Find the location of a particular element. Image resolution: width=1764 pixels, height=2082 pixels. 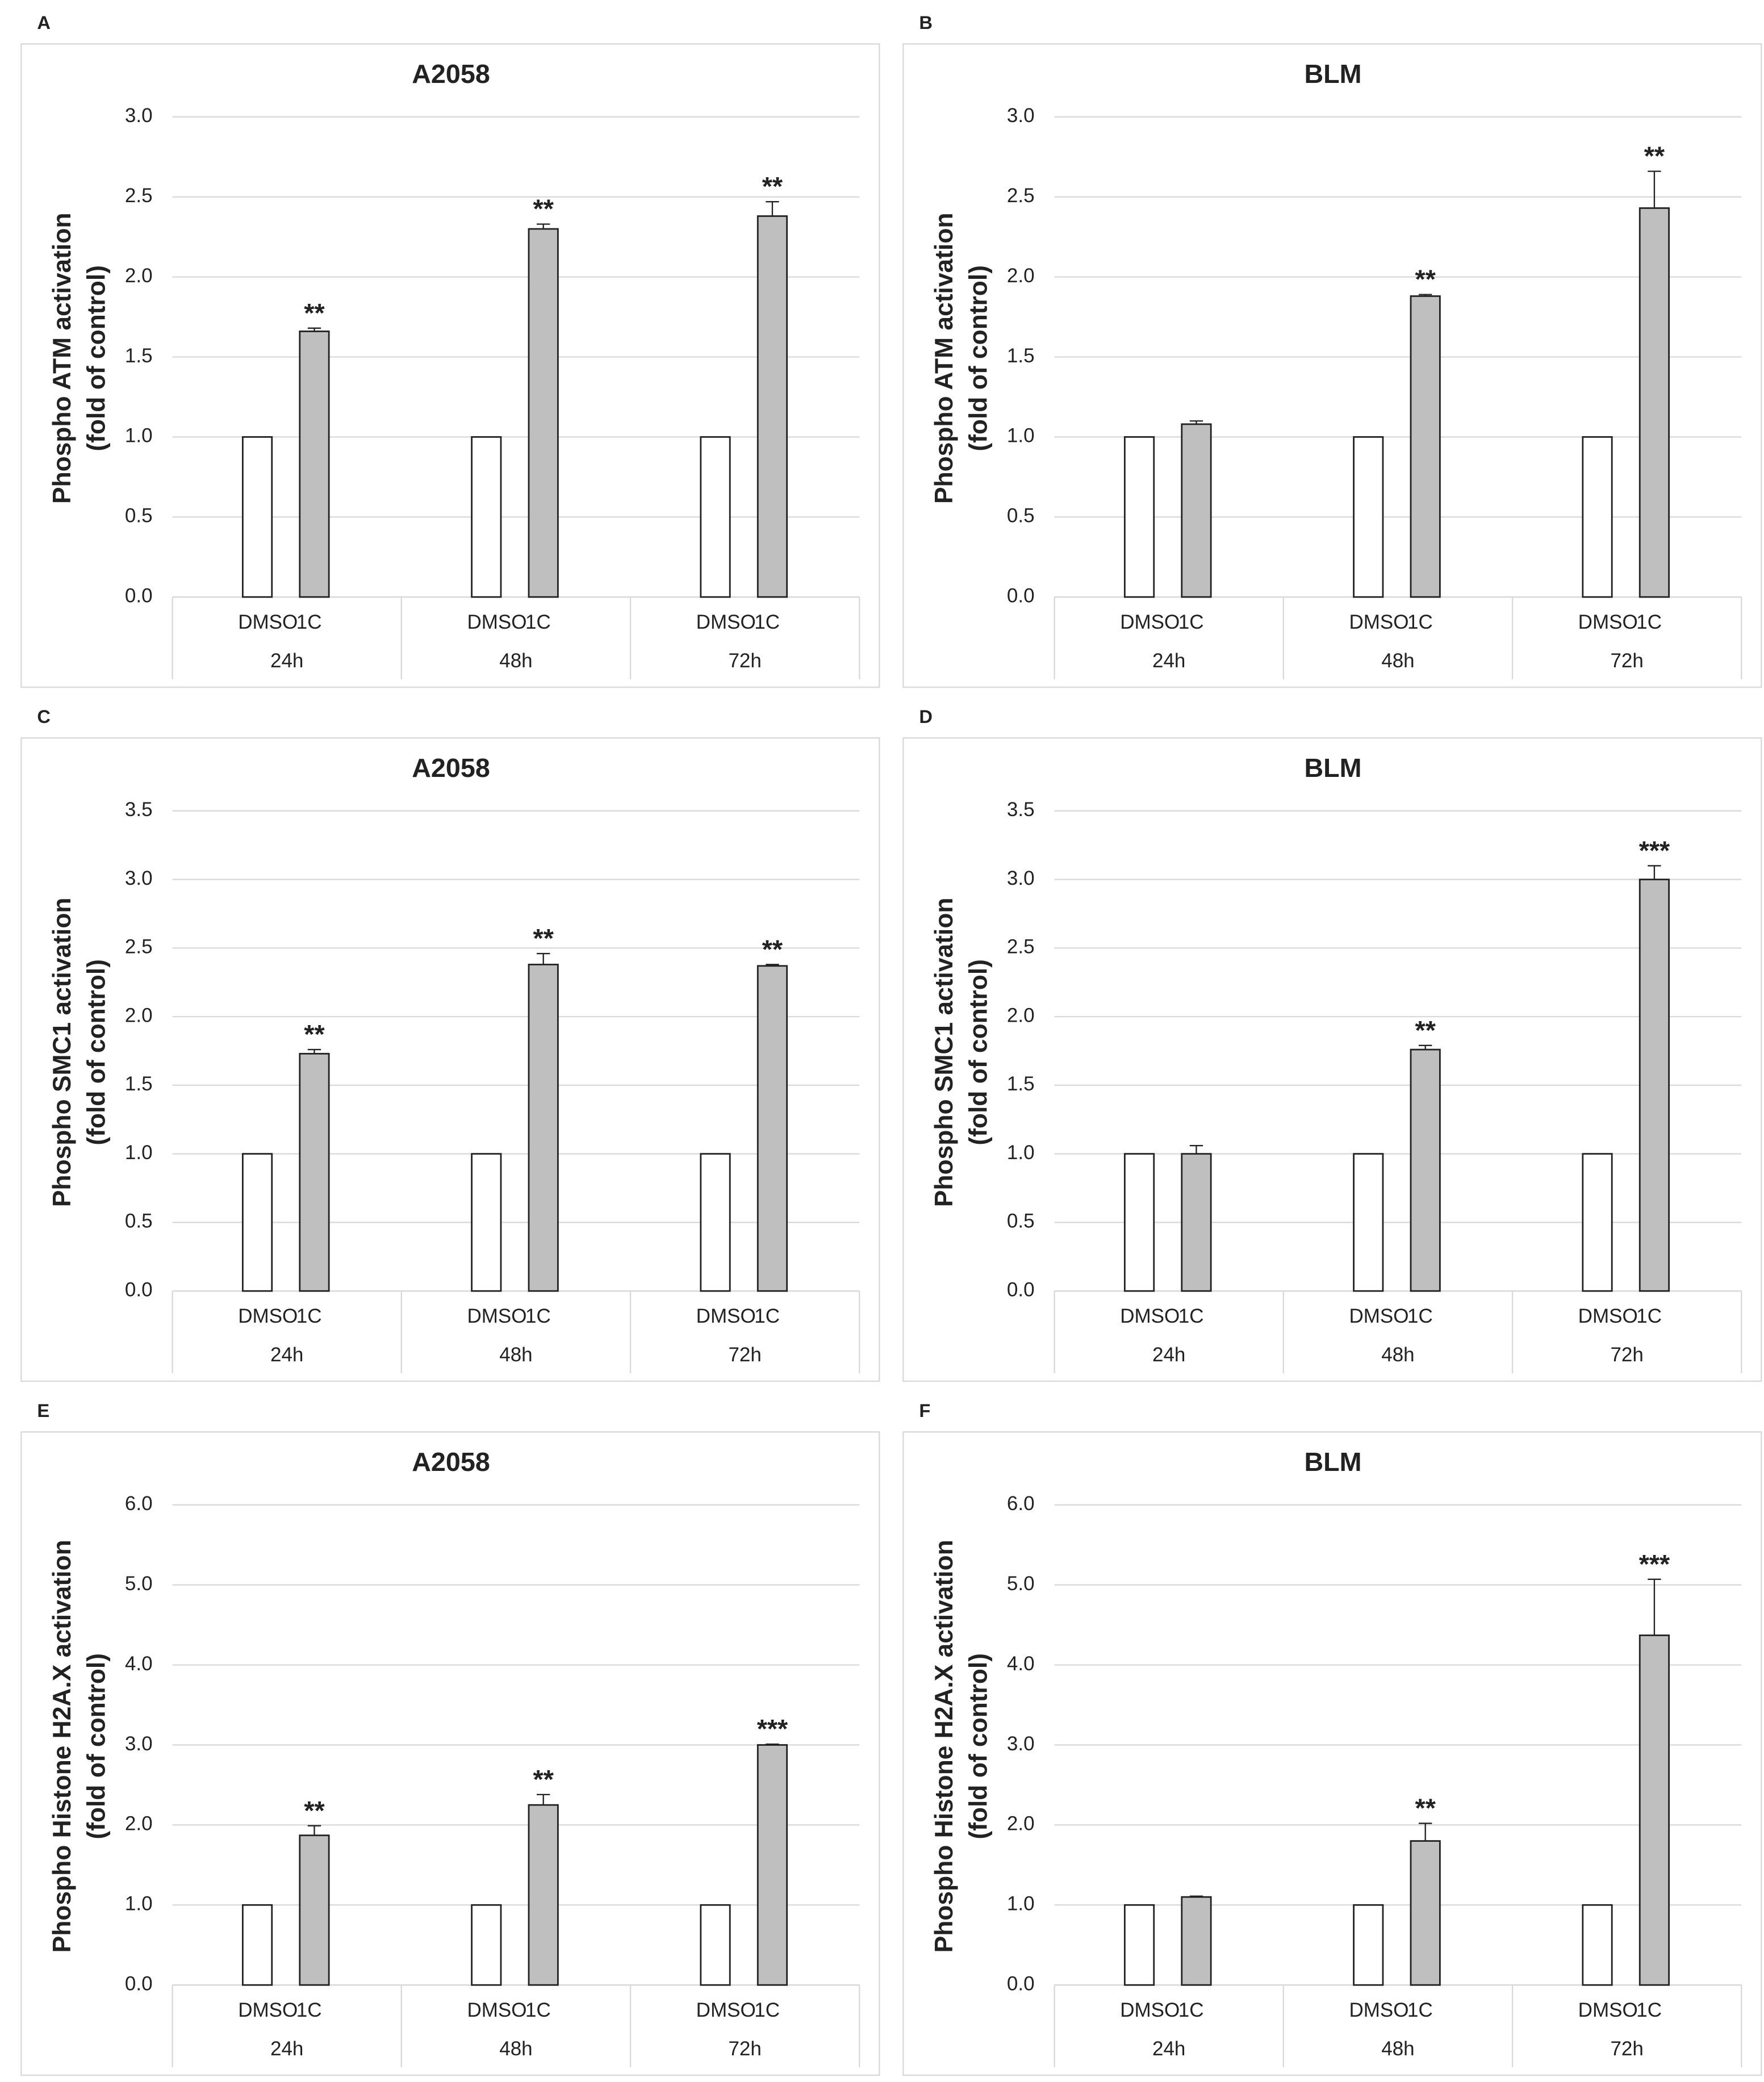

y-tick-label: 3.5 is located at coordinates (1021, 809).